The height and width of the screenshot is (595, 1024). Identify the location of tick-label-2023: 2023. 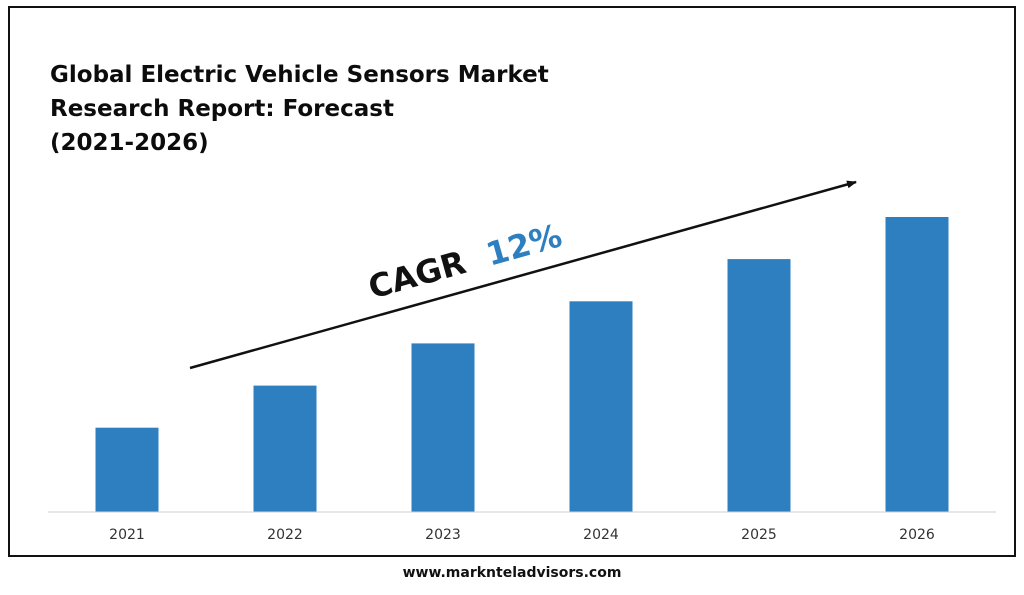
(443, 535).